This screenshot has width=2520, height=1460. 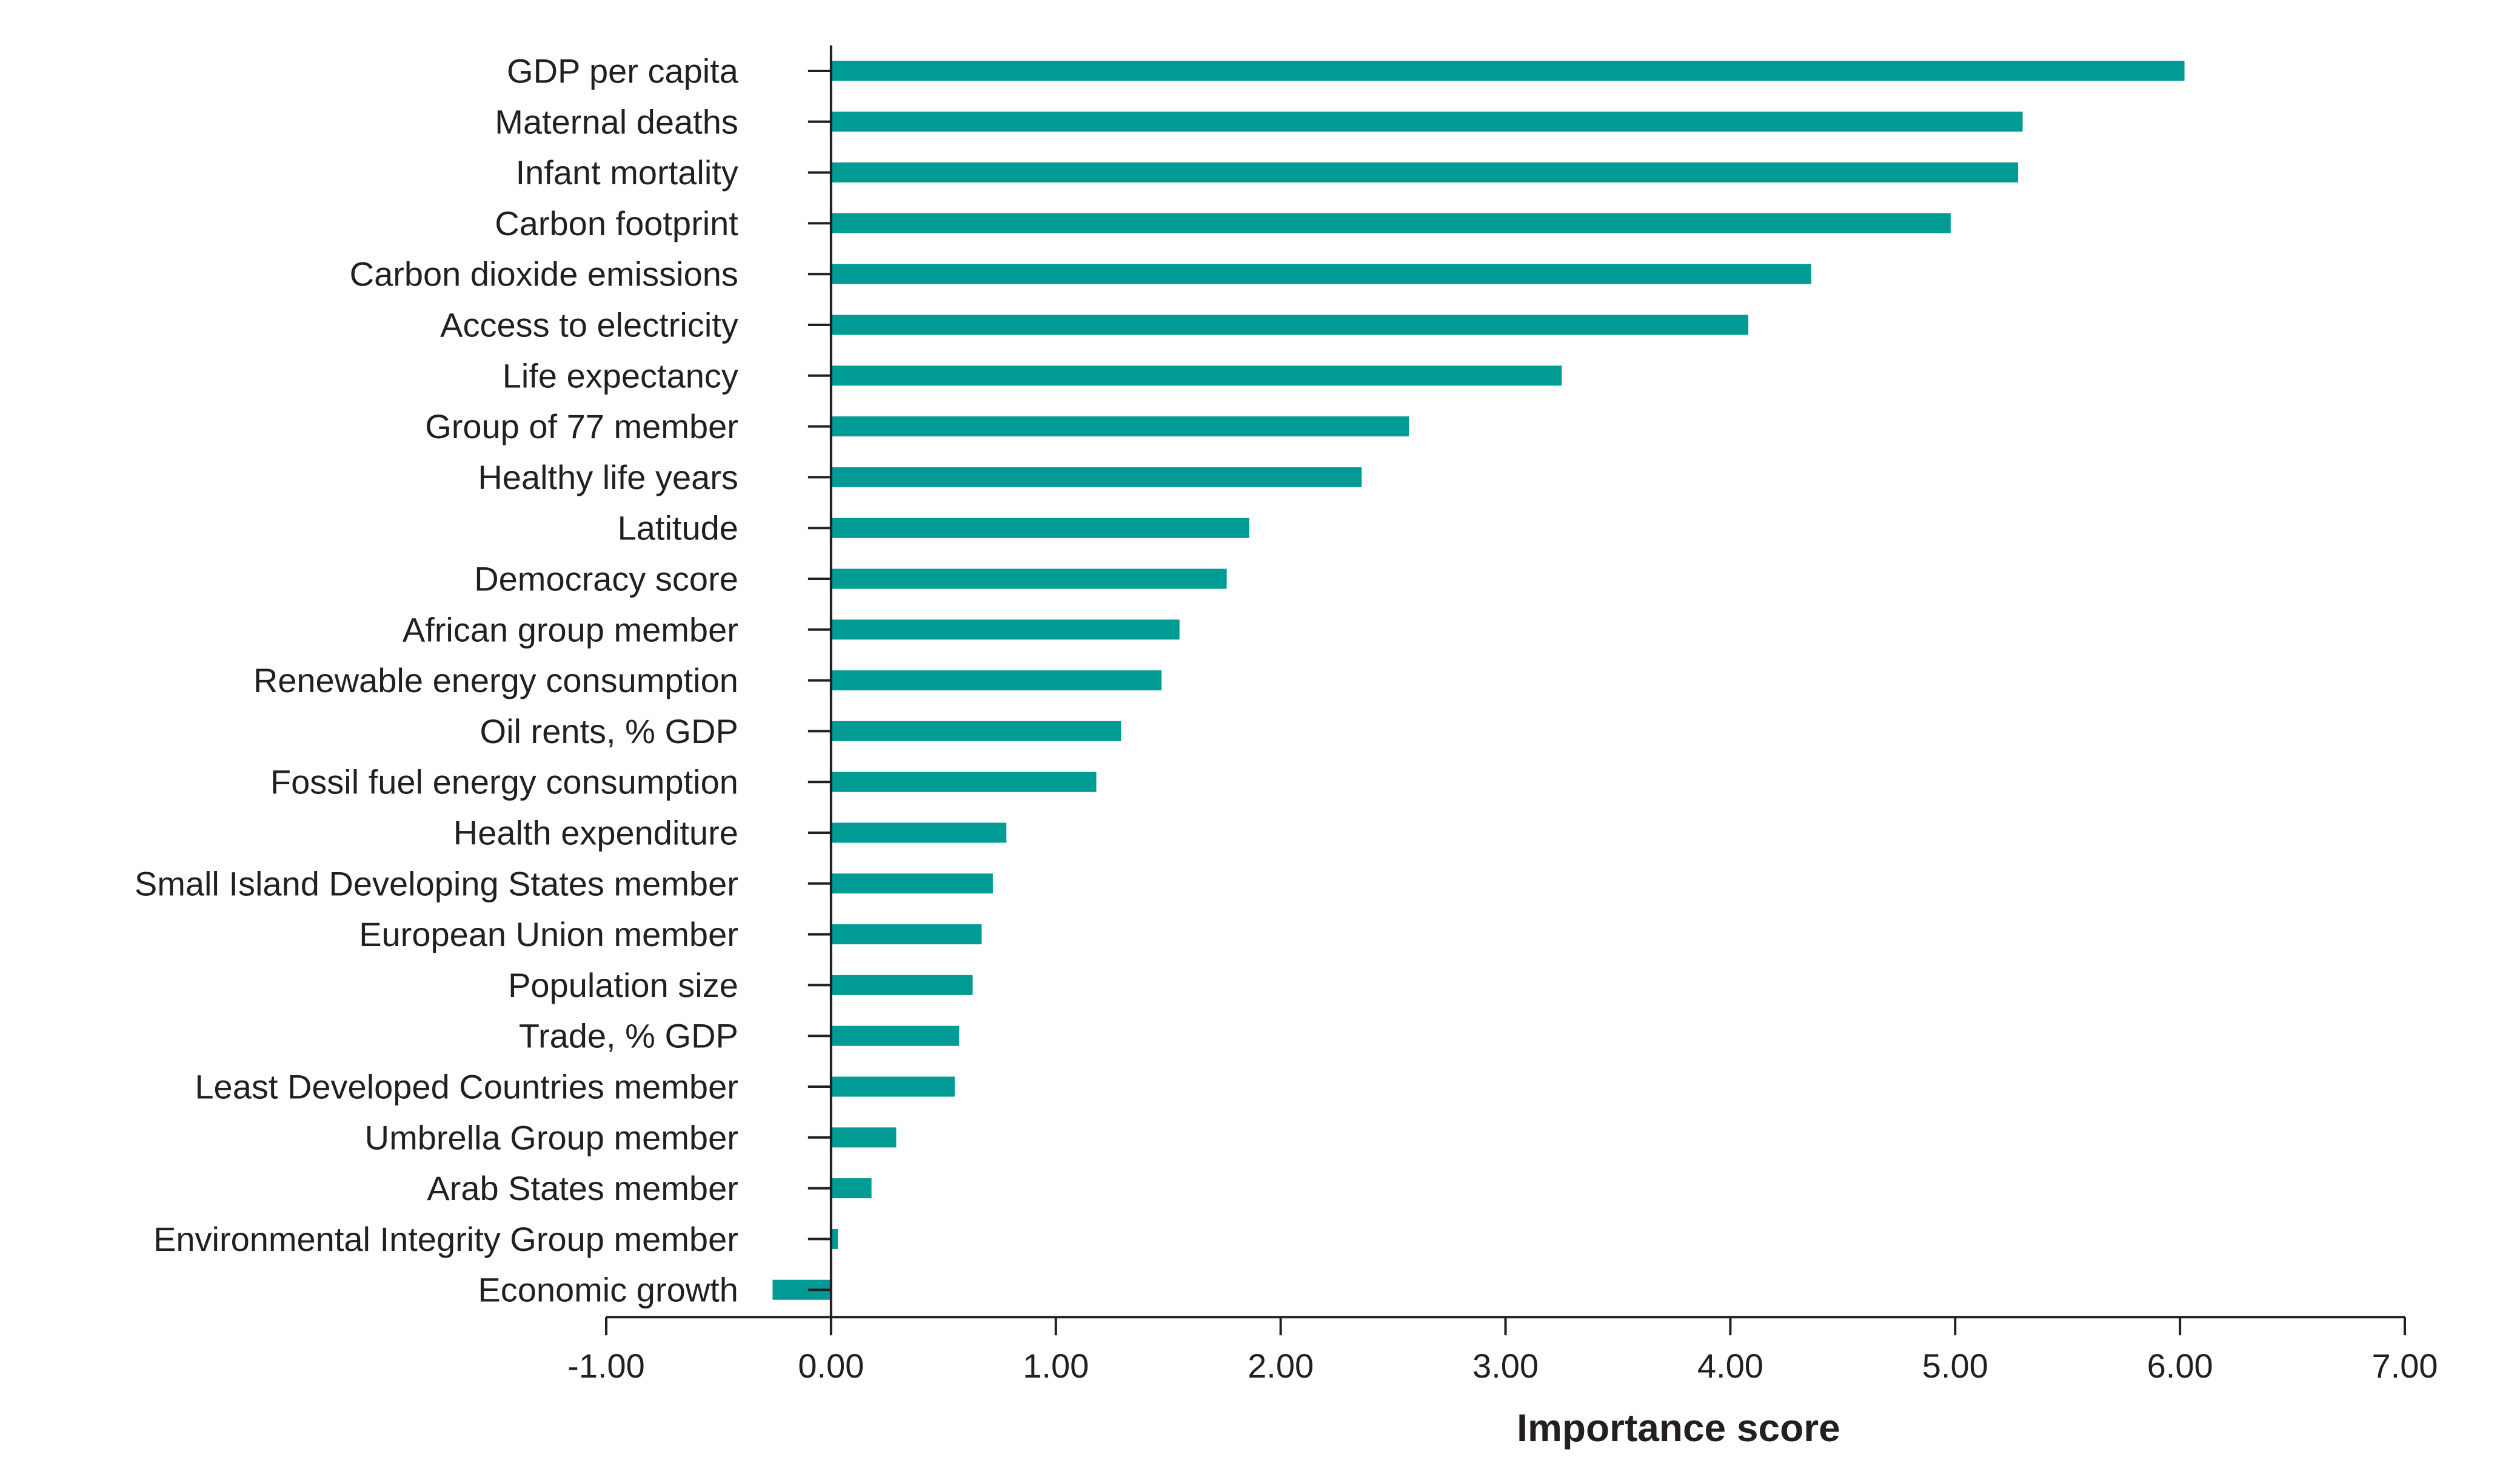 I want to click on bar-umbrella-group-member, so click(x=864, y=1137).